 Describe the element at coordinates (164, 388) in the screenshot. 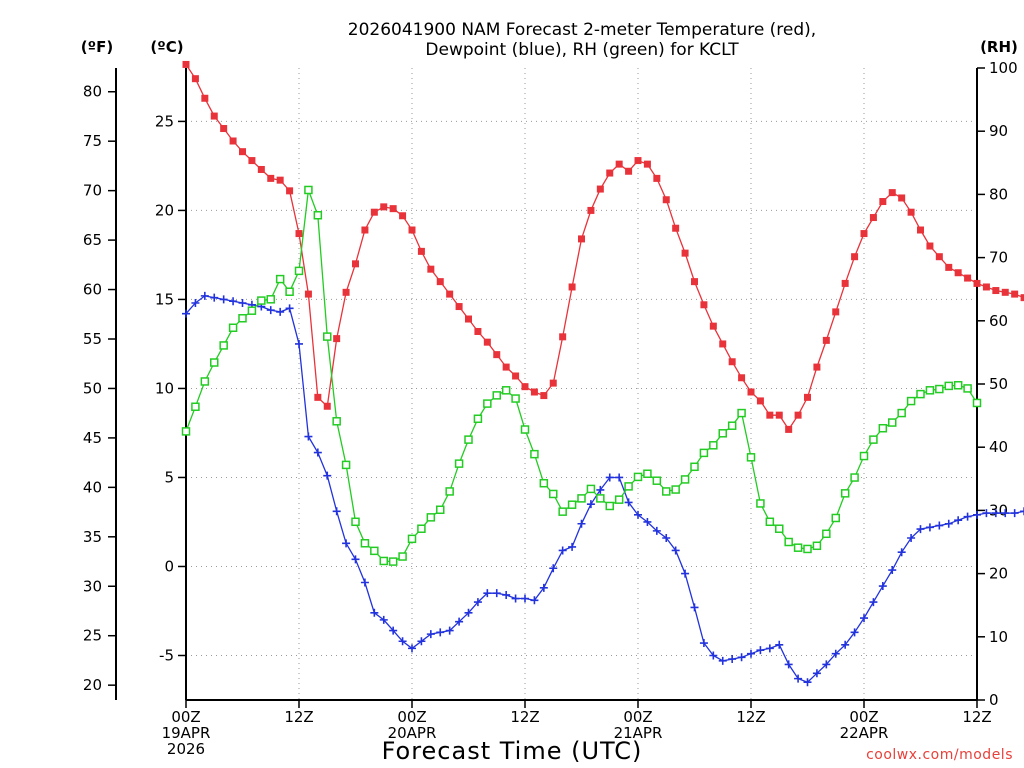

I see `celsius-tick-label: 10` at that location.